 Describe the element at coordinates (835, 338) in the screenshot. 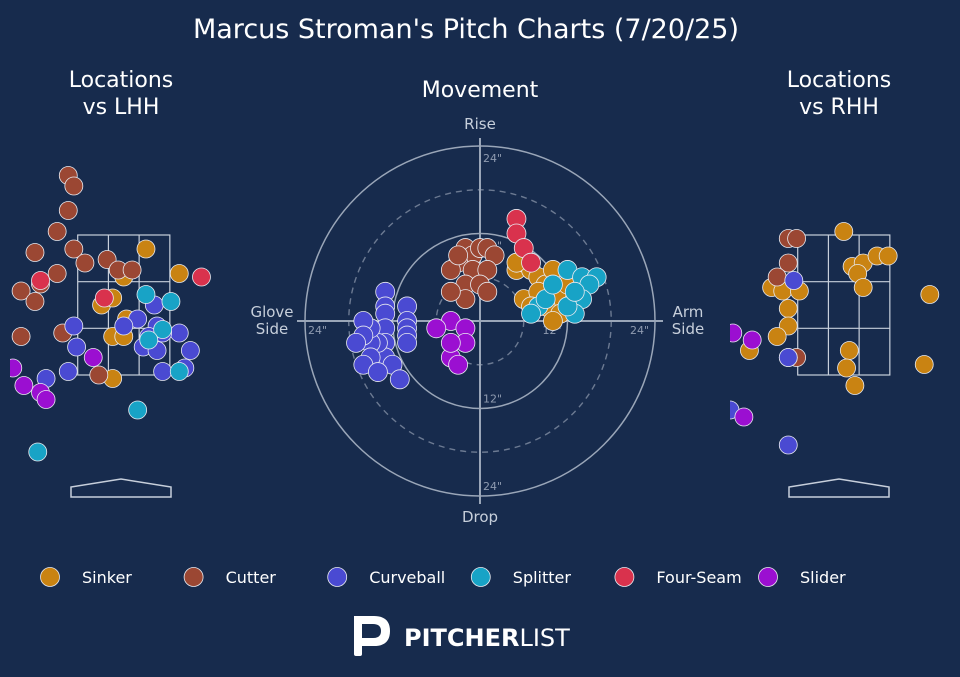

I see `rhh-points` at that location.